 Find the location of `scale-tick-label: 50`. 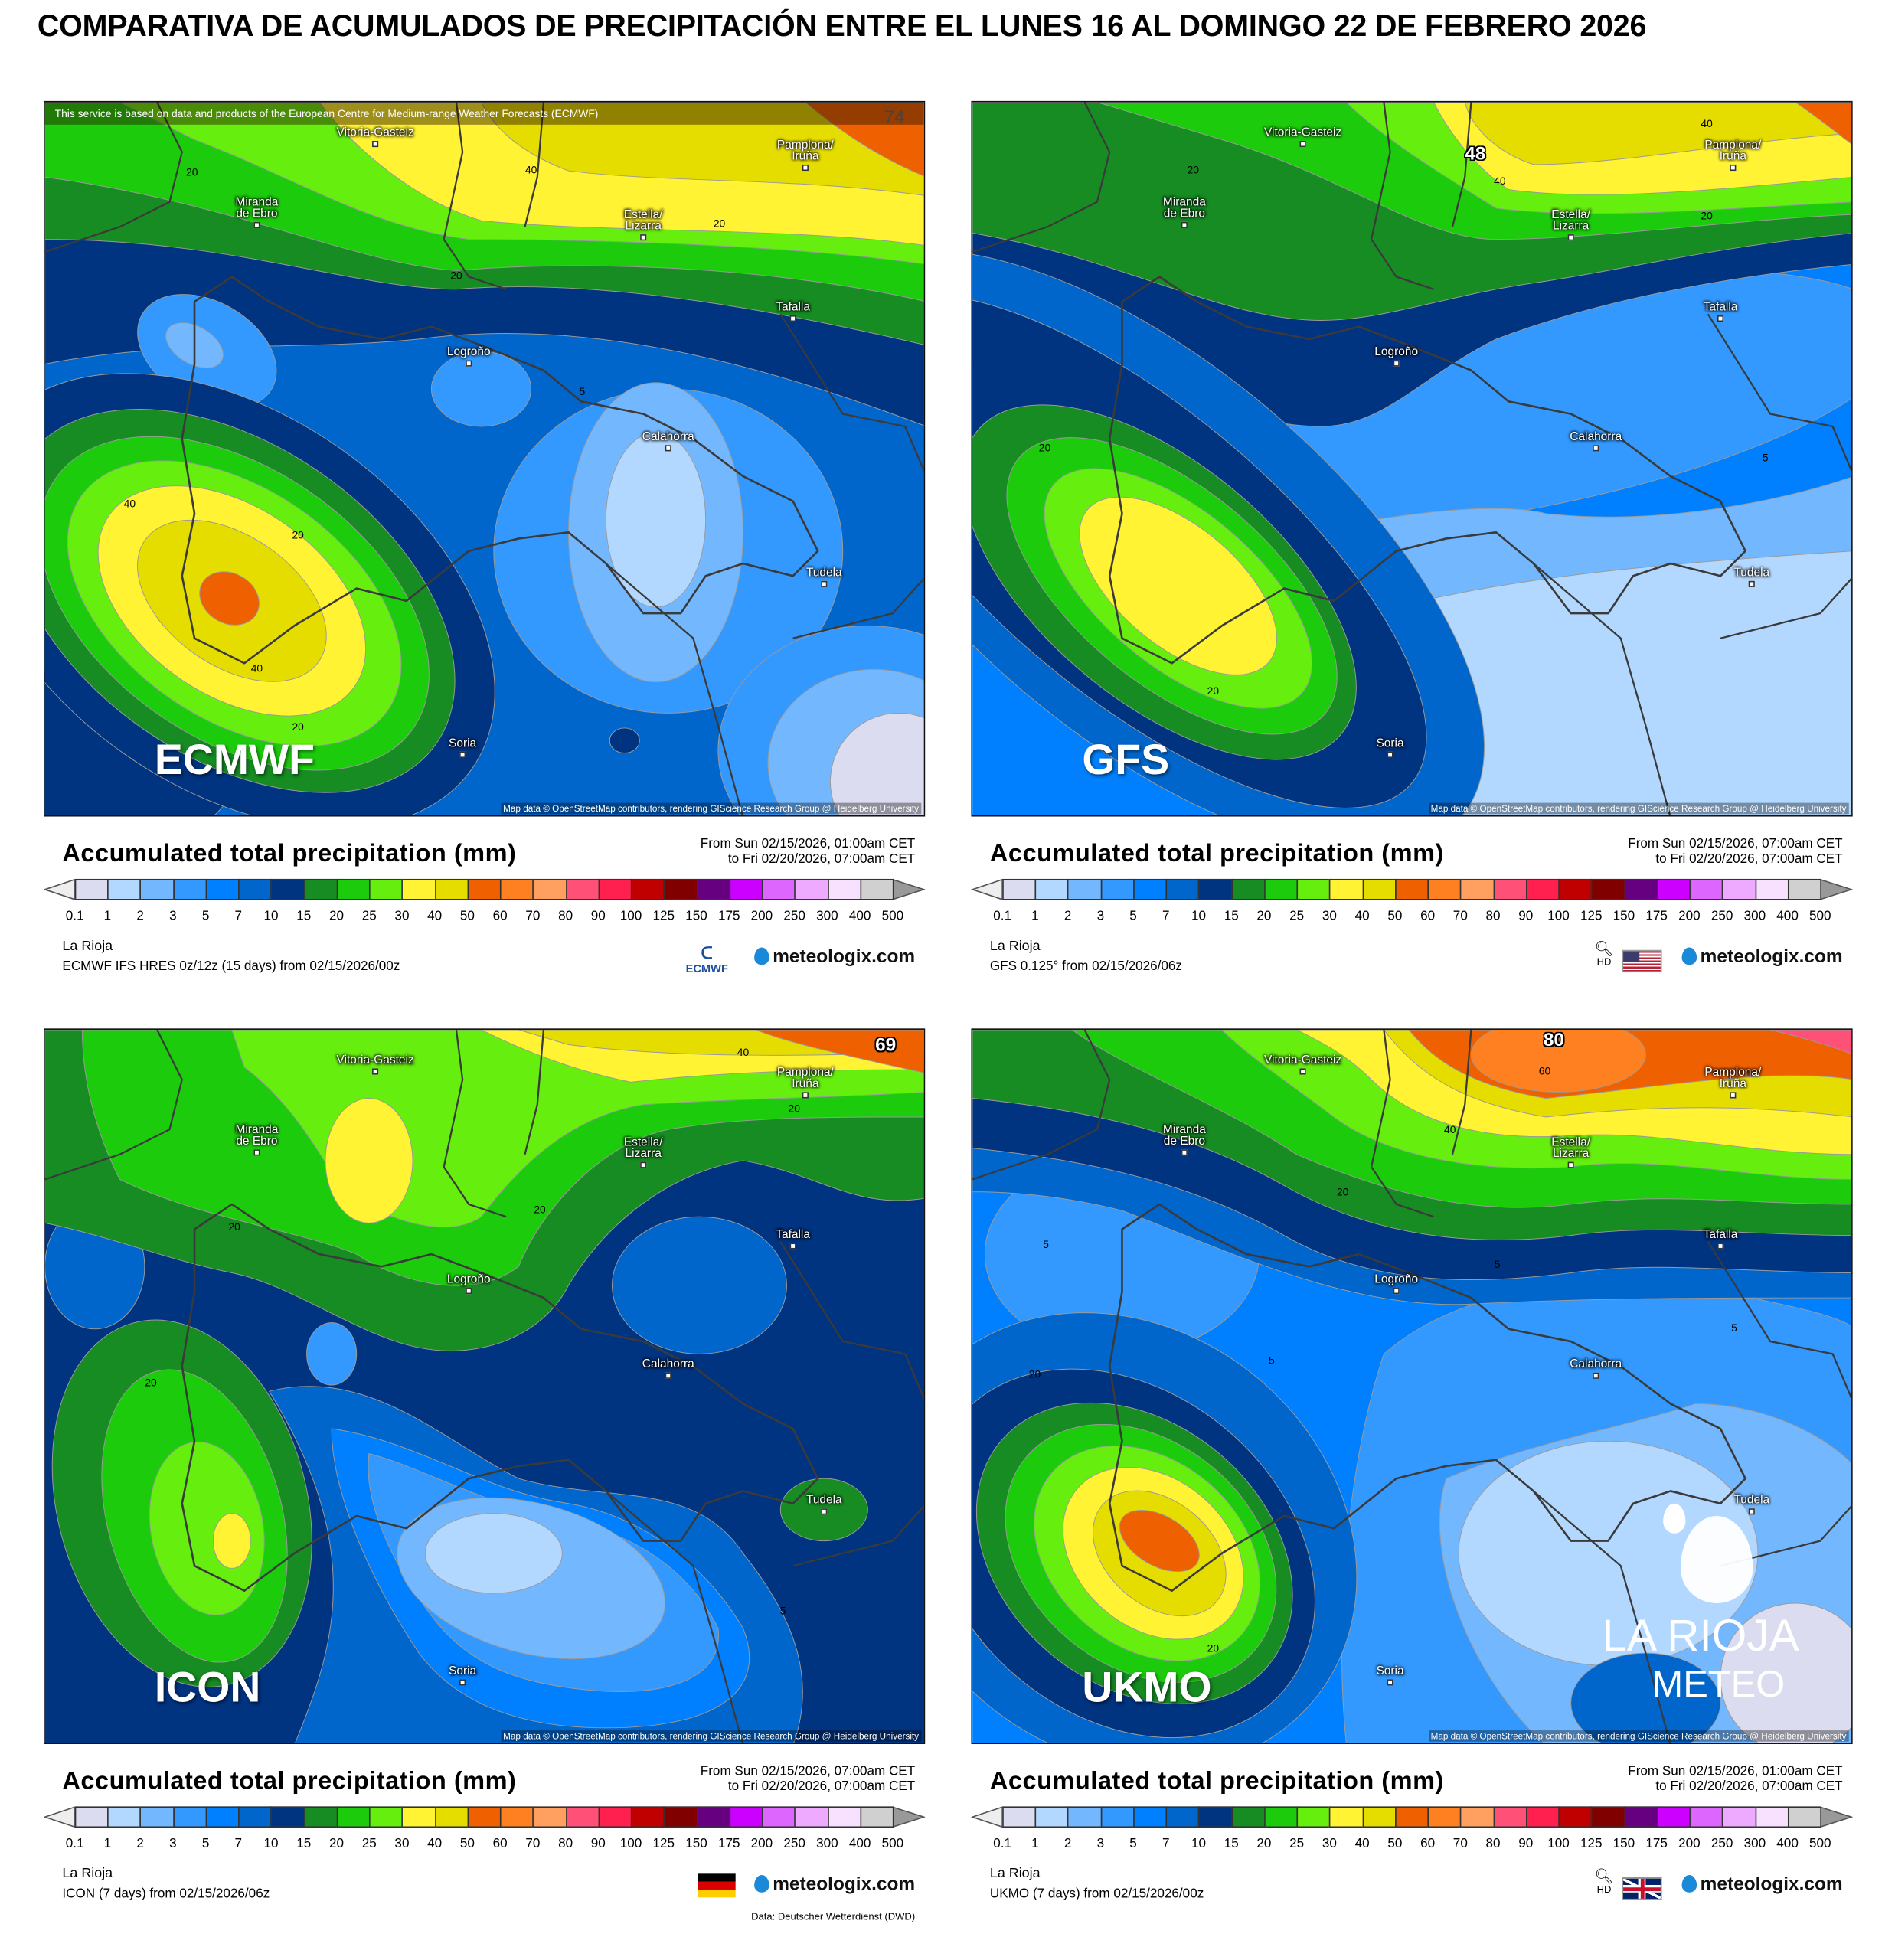

scale-tick-label: 50 is located at coordinates (467, 916).